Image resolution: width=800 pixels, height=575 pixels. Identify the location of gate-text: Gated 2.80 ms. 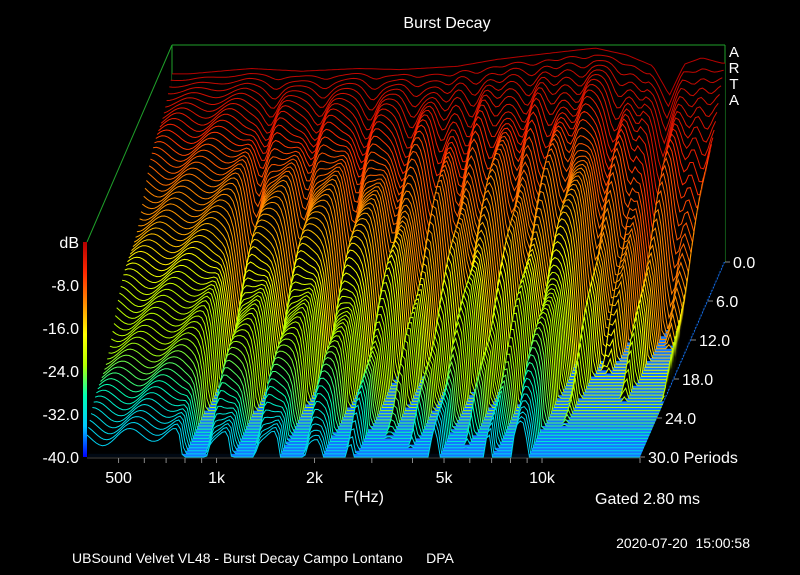
(647, 499).